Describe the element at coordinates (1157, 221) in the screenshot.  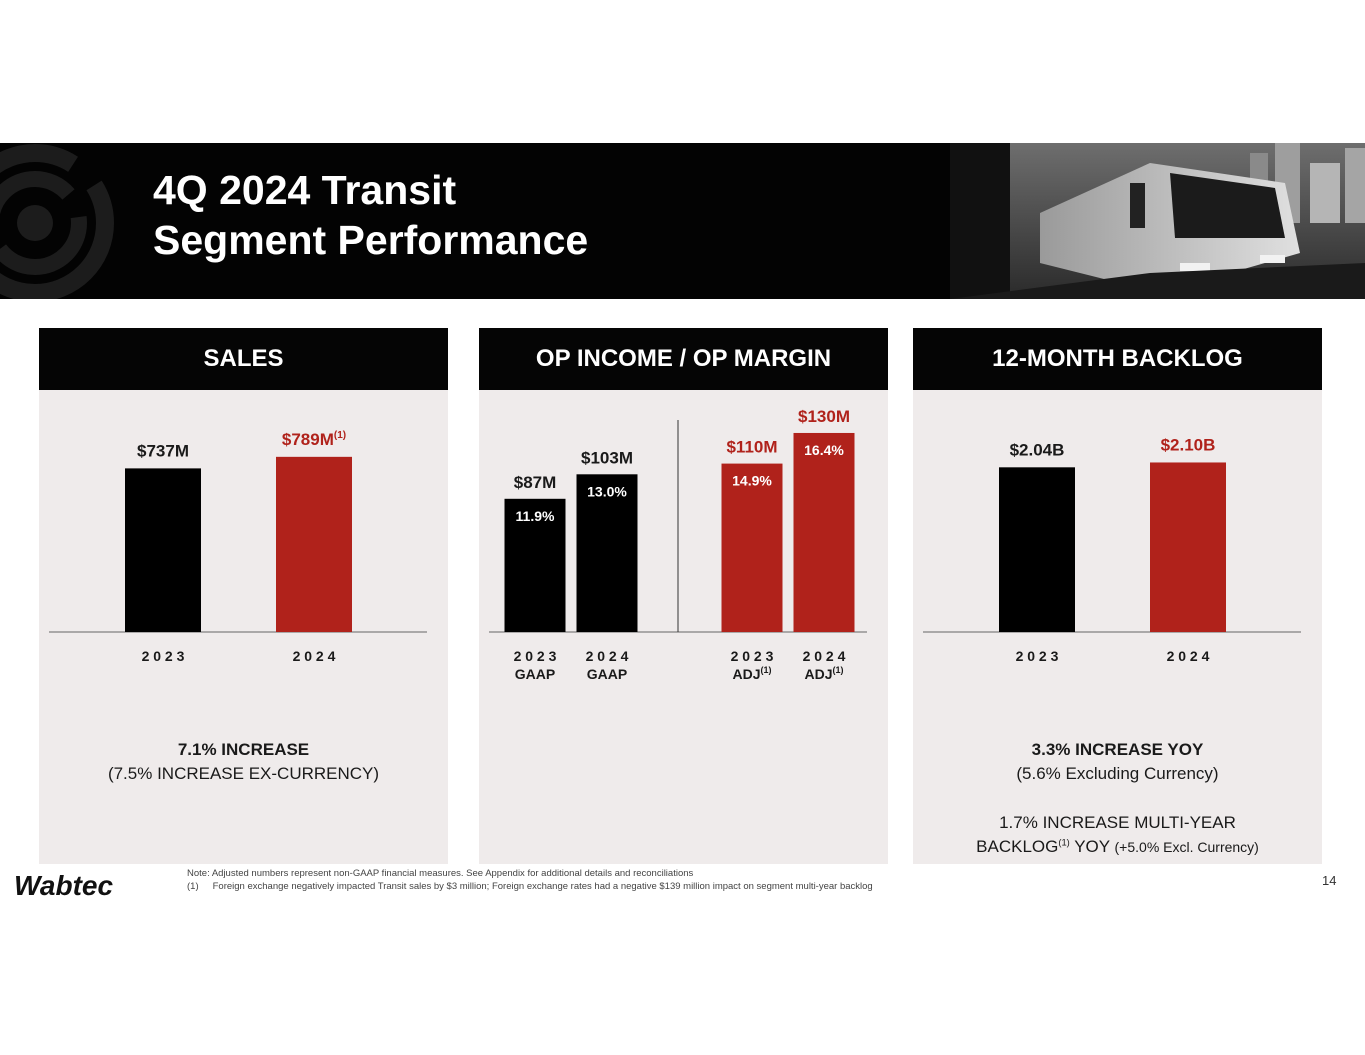
I see `train-photo` at that location.